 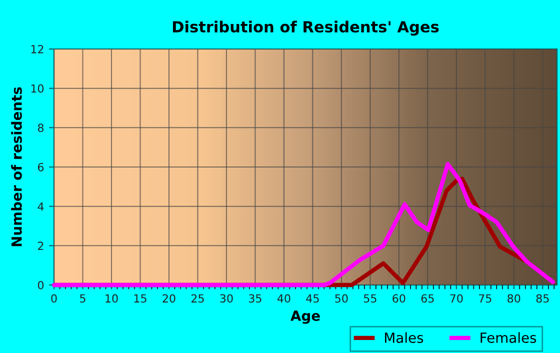 What do you see at coordinates (485, 298) in the screenshot?
I see `x-tick-label: 75` at bounding box center [485, 298].